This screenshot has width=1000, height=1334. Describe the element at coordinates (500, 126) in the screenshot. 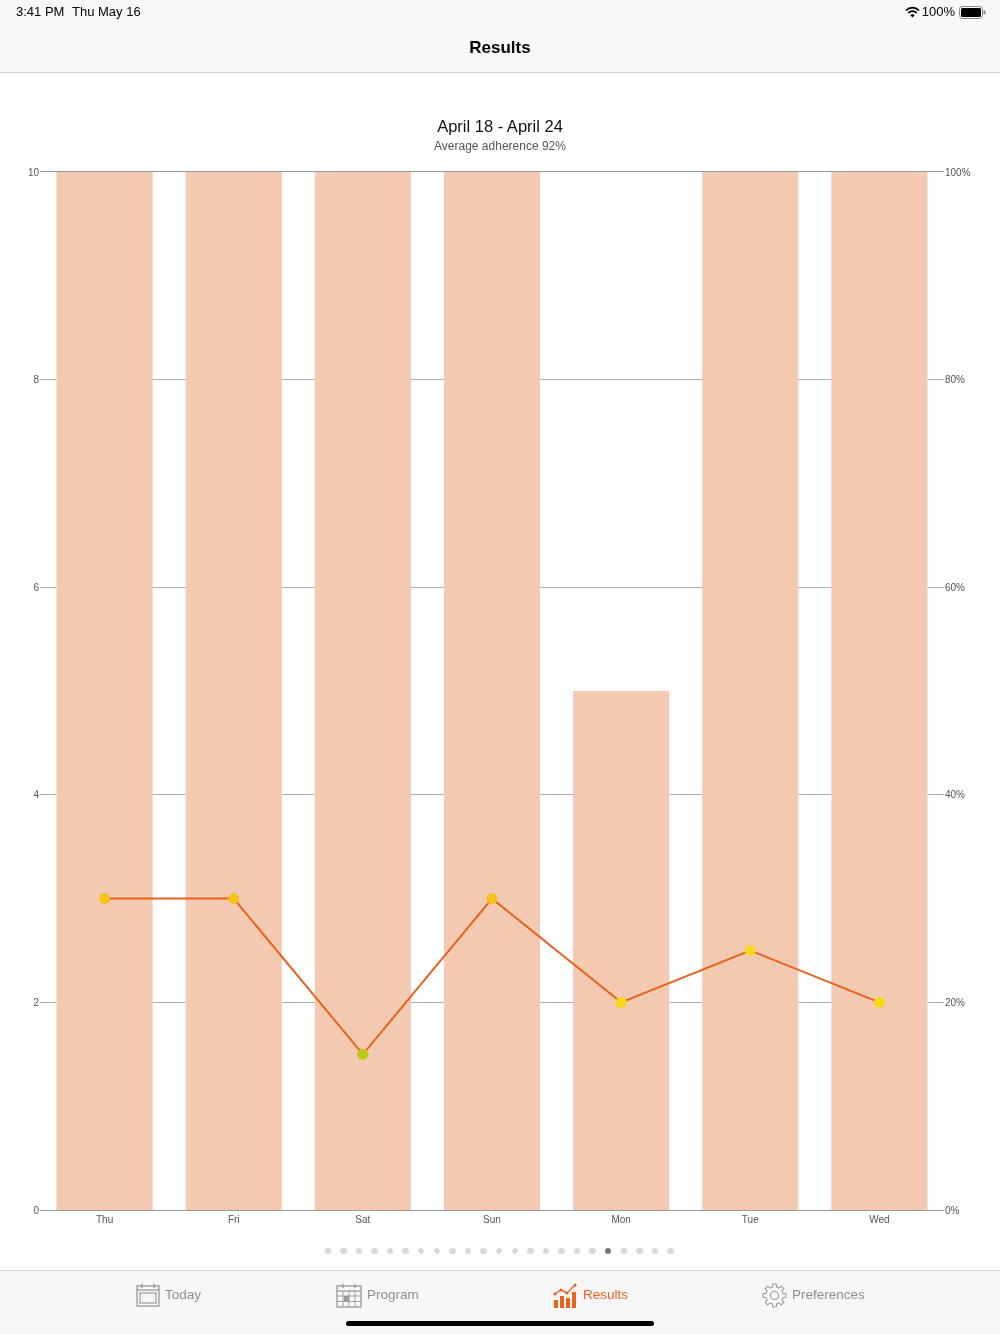

I see `chart-title: April 18 - April 24` at that location.